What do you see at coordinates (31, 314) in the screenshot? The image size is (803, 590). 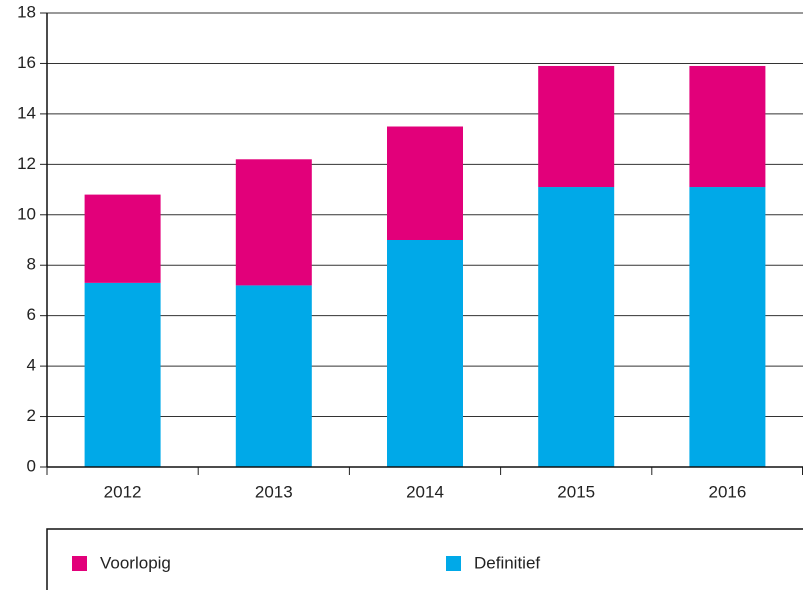 I see `y-tick-label: 6` at bounding box center [31, 314].